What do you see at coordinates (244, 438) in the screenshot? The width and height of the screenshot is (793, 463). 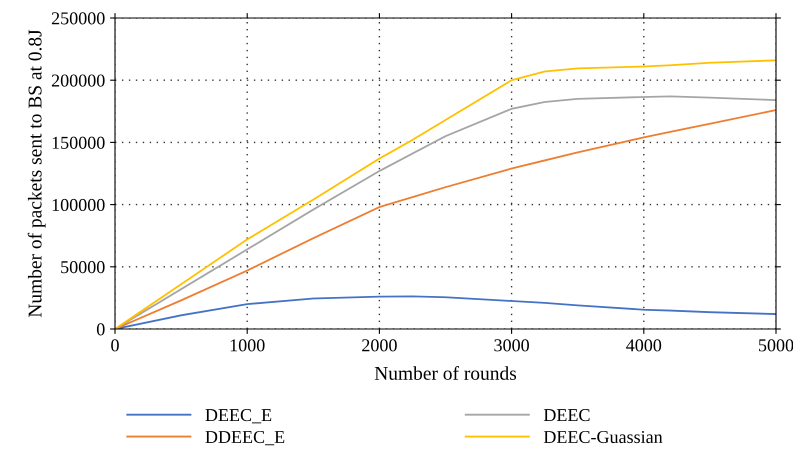 I see `legend-label: DDEEC_E` at bounding box center [244, 438].